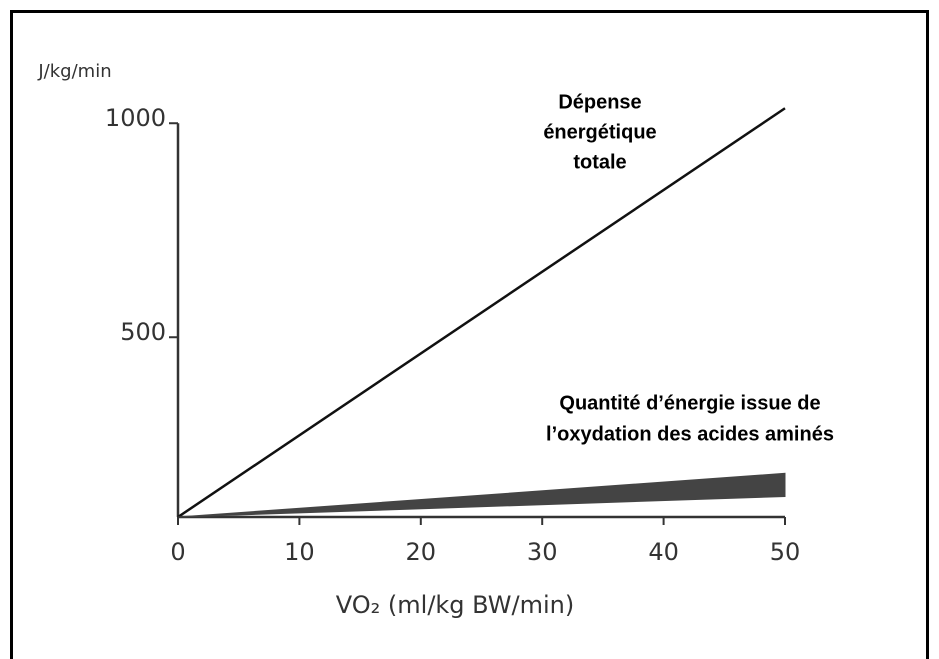  I want to click on x-tick-label: 10, so click(299, 552).